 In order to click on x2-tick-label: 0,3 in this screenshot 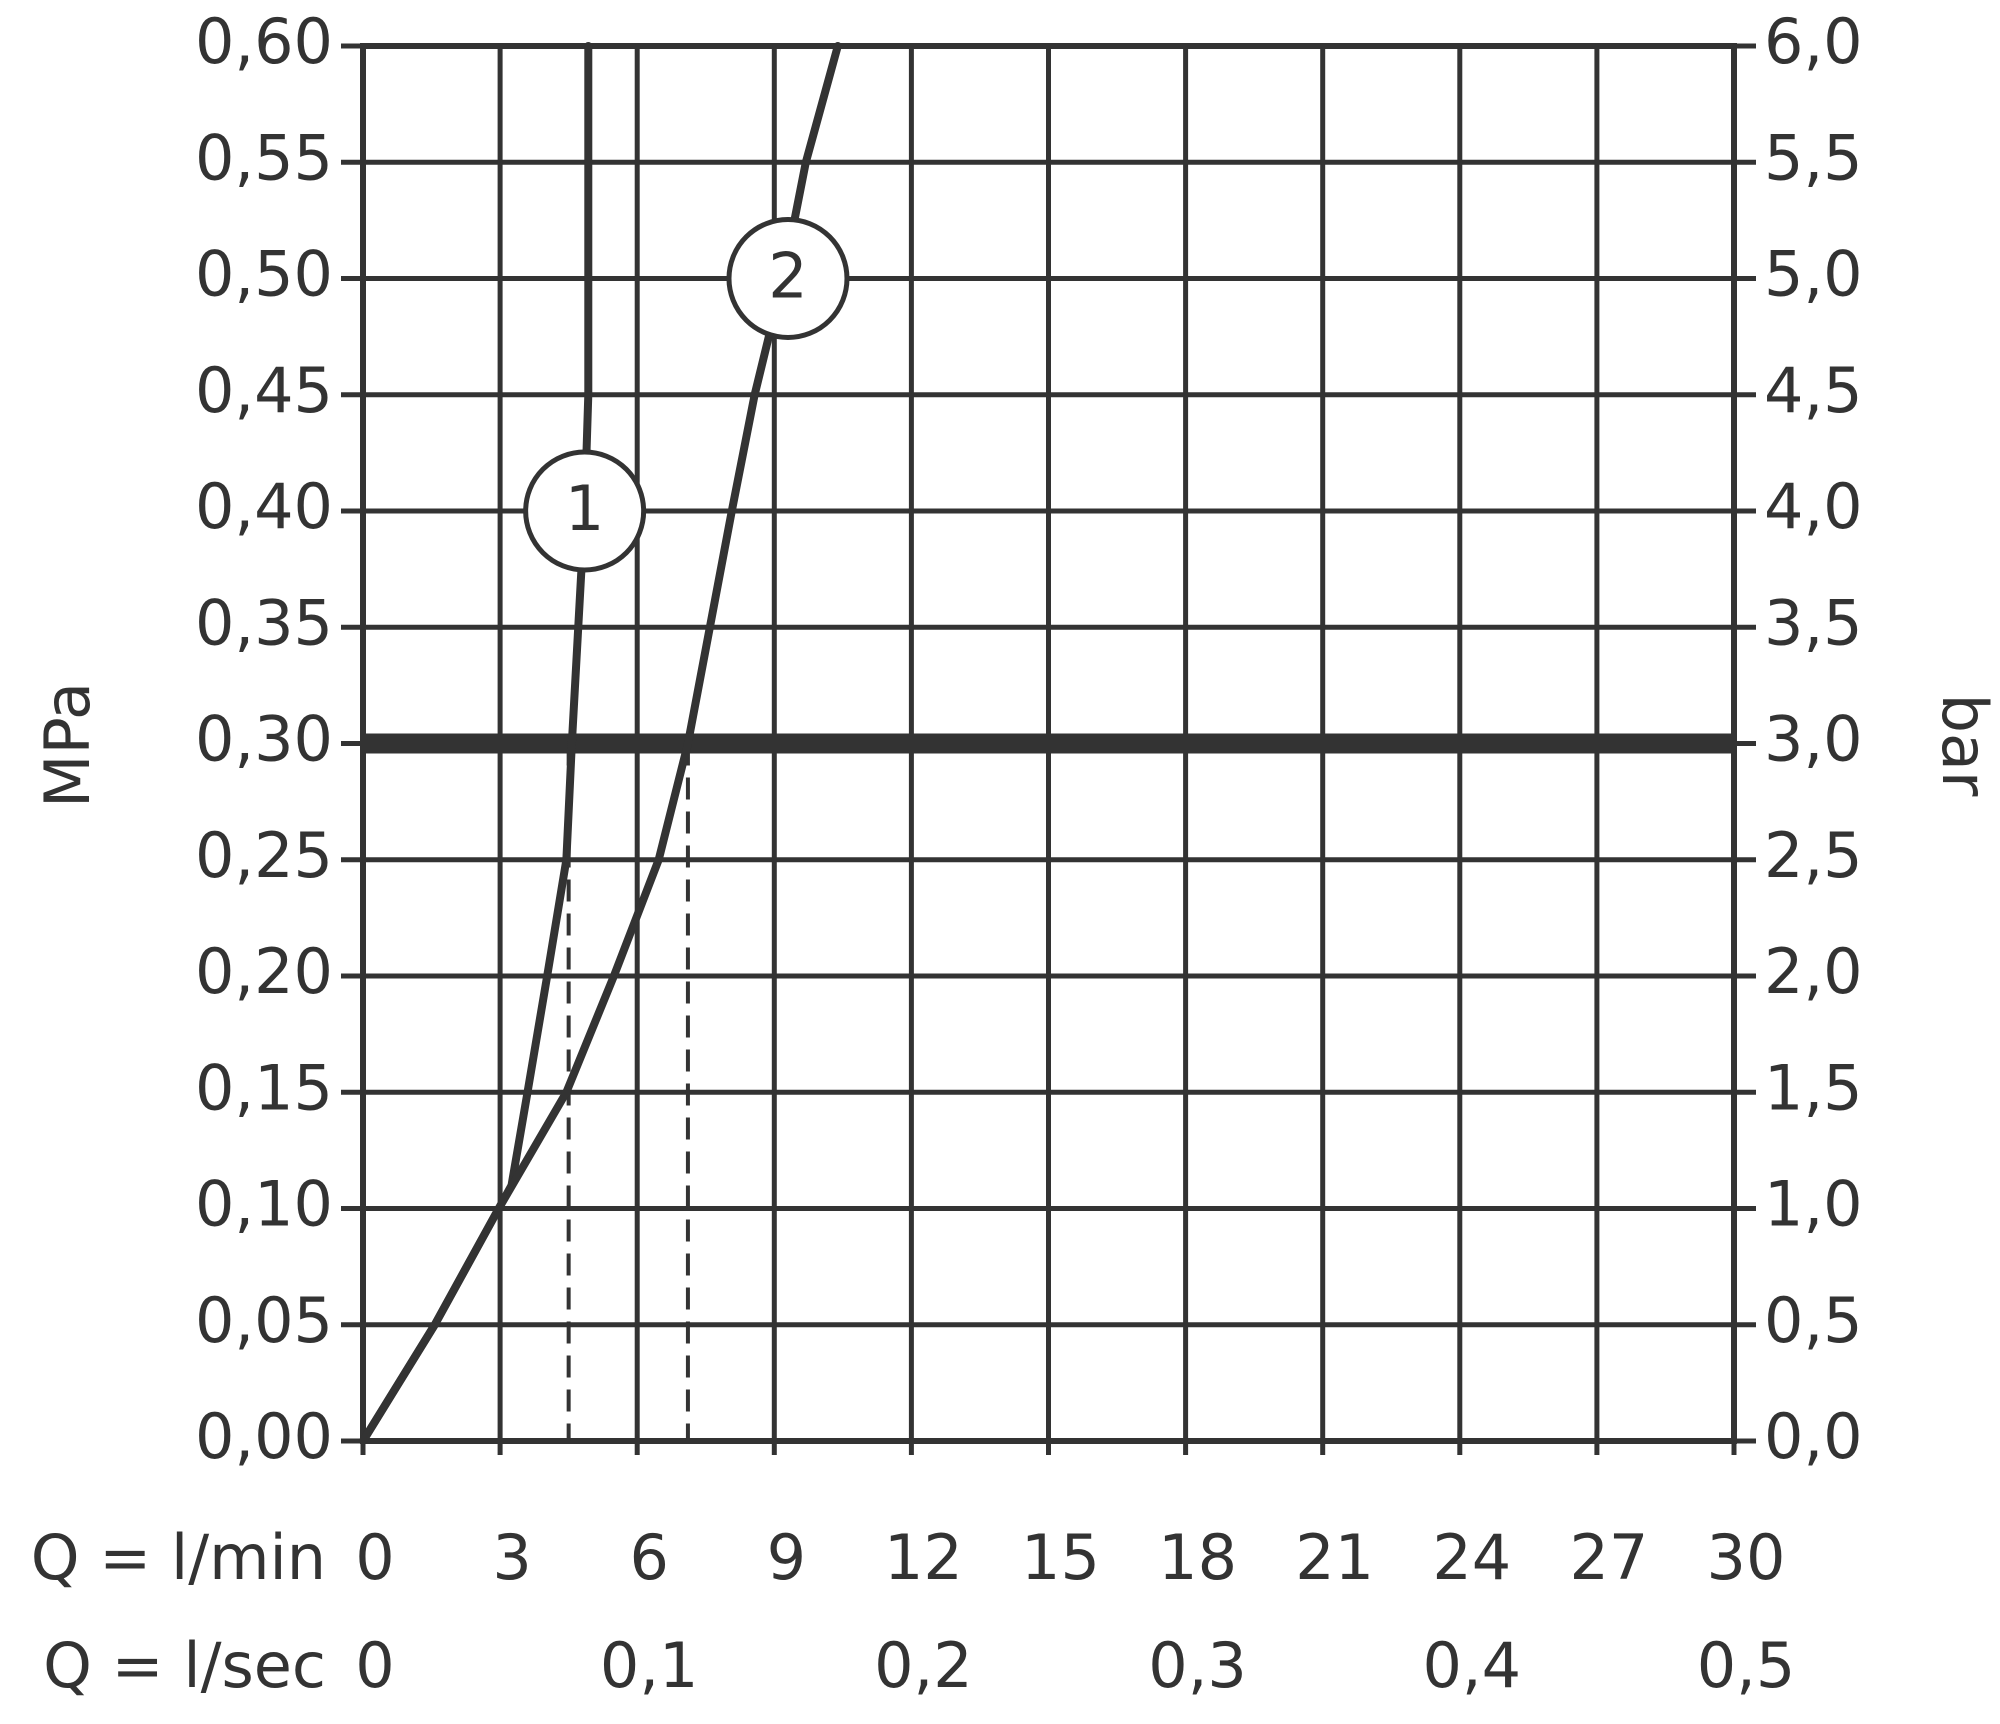, I will do `click(1197, 1665)`.